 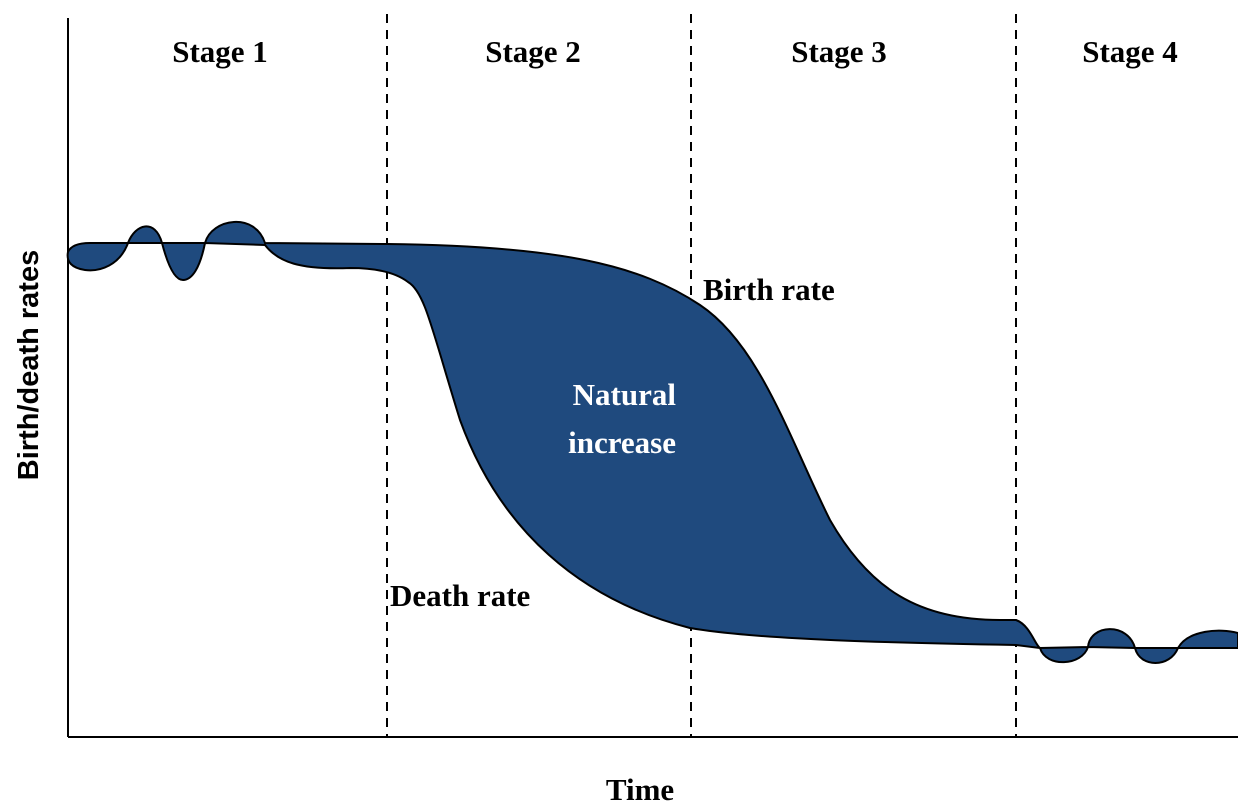 I want to click on stage-label: Stage 1, so click(x=220, y=51).